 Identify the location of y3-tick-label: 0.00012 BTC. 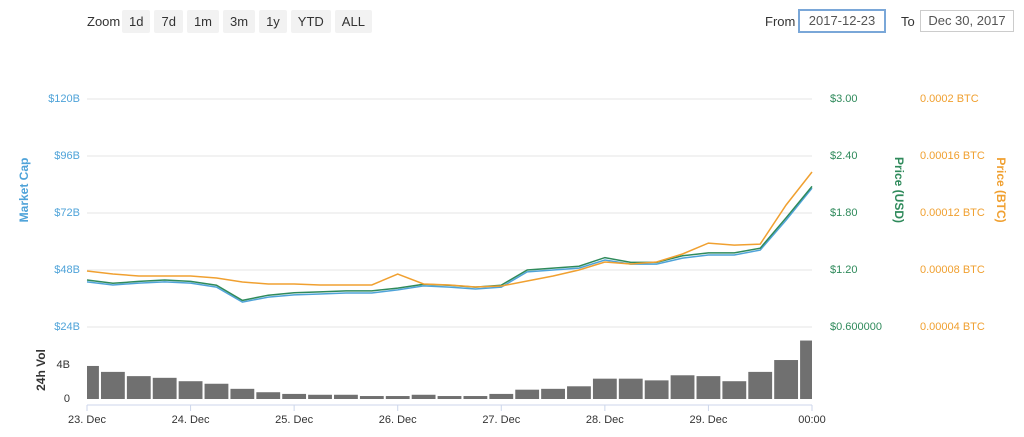
(952, 213).